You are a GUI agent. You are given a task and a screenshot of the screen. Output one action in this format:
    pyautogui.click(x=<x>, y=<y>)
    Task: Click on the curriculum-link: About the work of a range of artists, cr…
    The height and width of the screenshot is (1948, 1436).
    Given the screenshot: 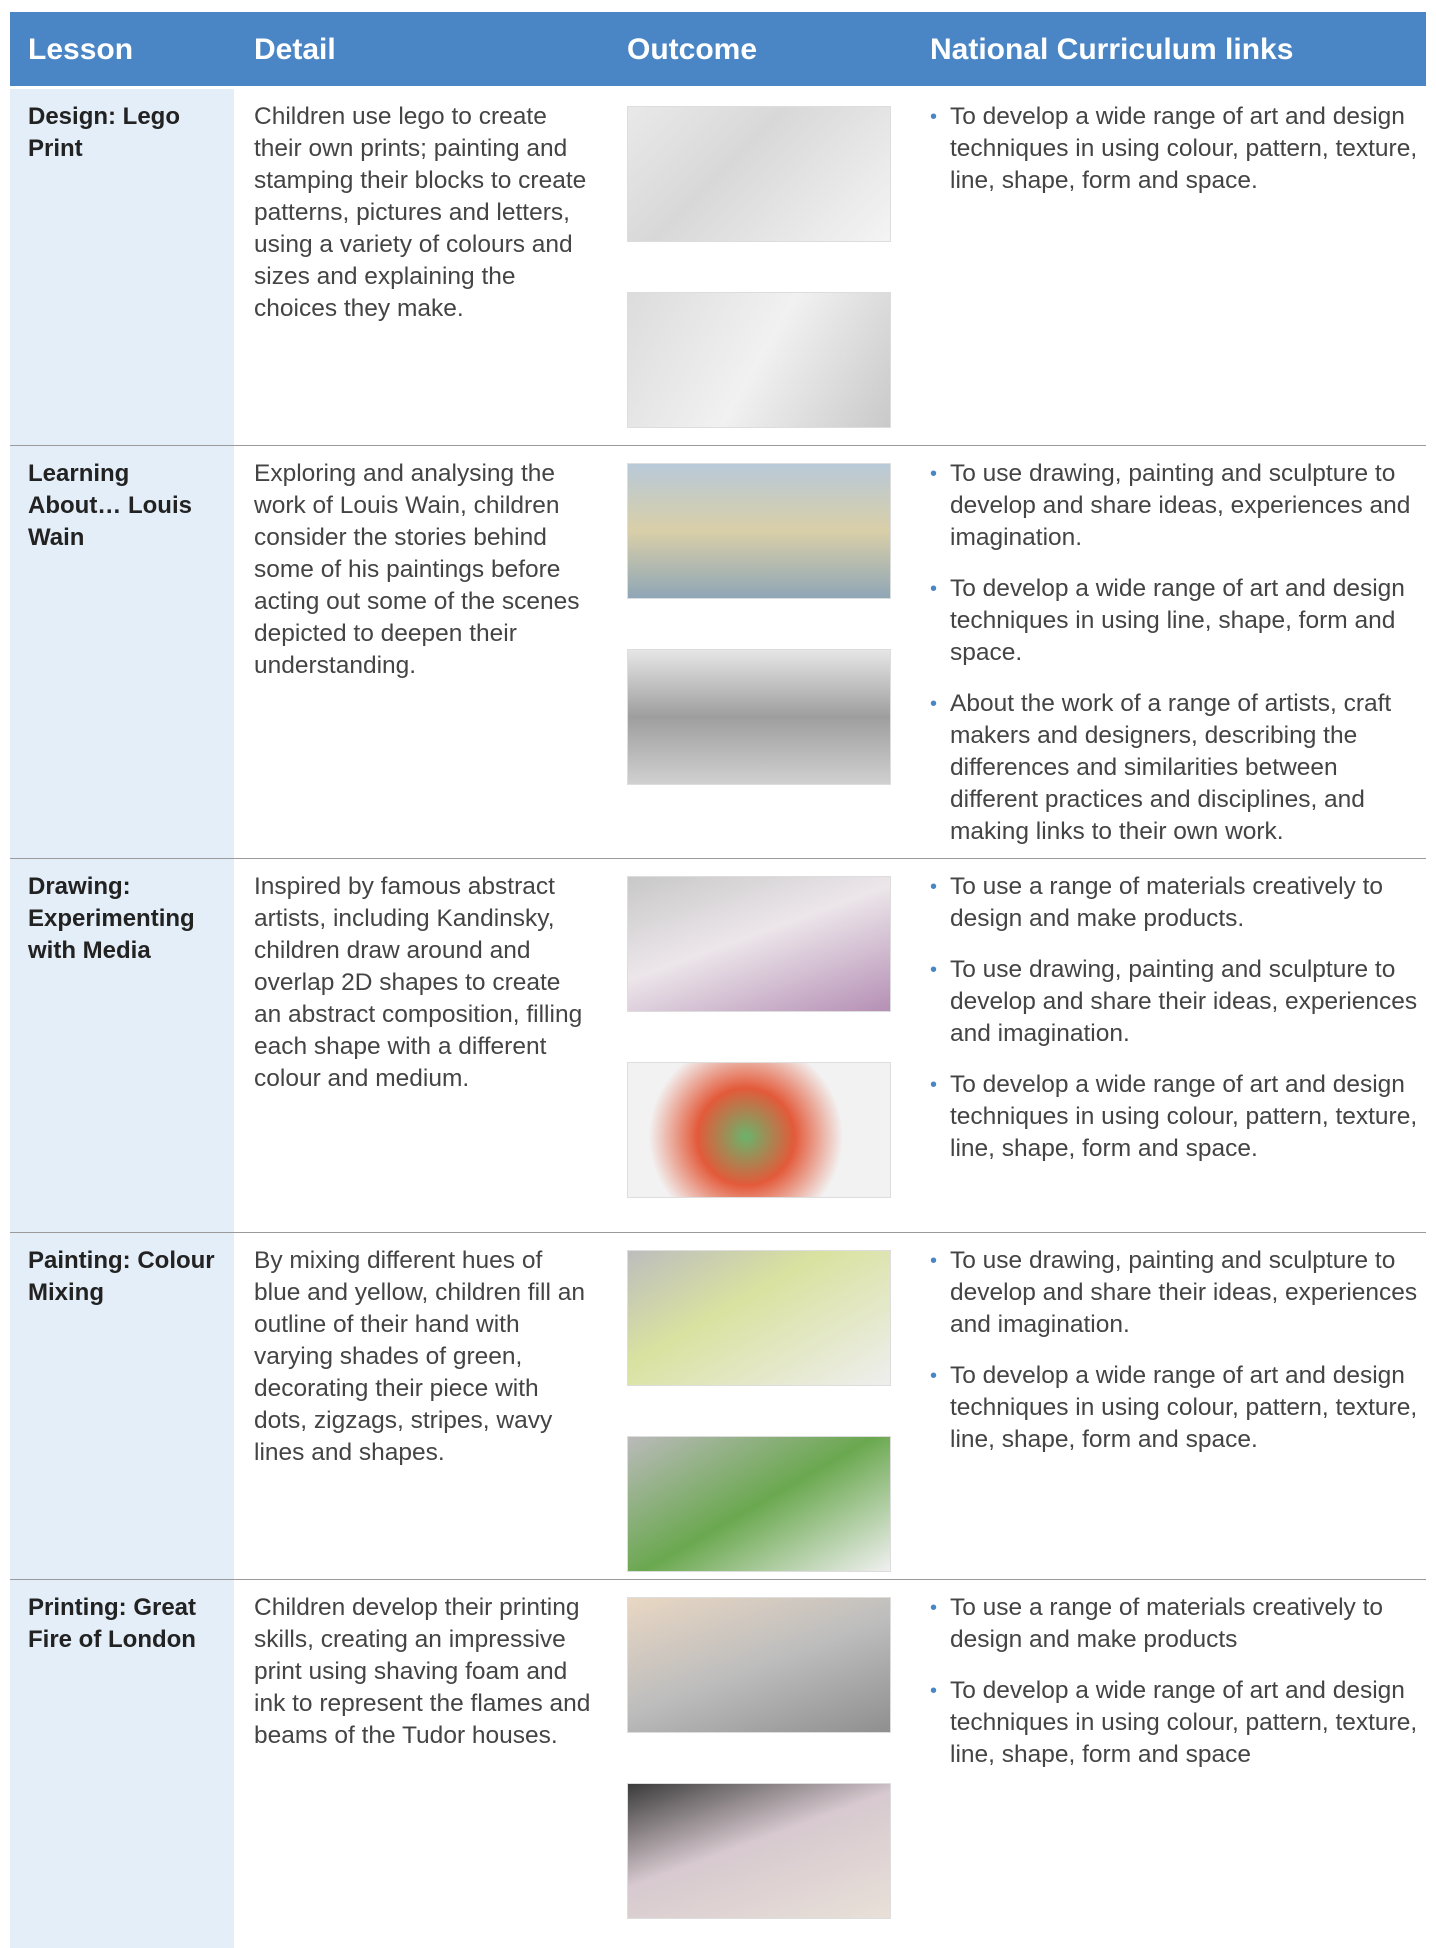 What is the action you would take?
    pyautogui.click(x=1175, y=768)
    